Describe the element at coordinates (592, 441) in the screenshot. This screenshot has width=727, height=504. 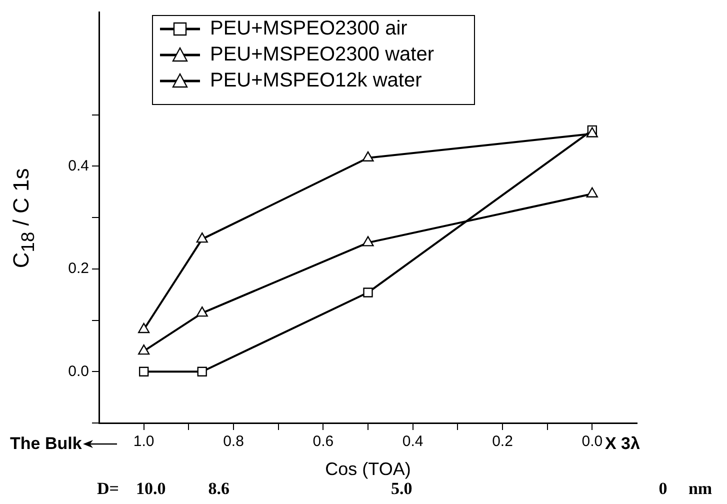
I see `x-tick-label: 0.0` at that location.